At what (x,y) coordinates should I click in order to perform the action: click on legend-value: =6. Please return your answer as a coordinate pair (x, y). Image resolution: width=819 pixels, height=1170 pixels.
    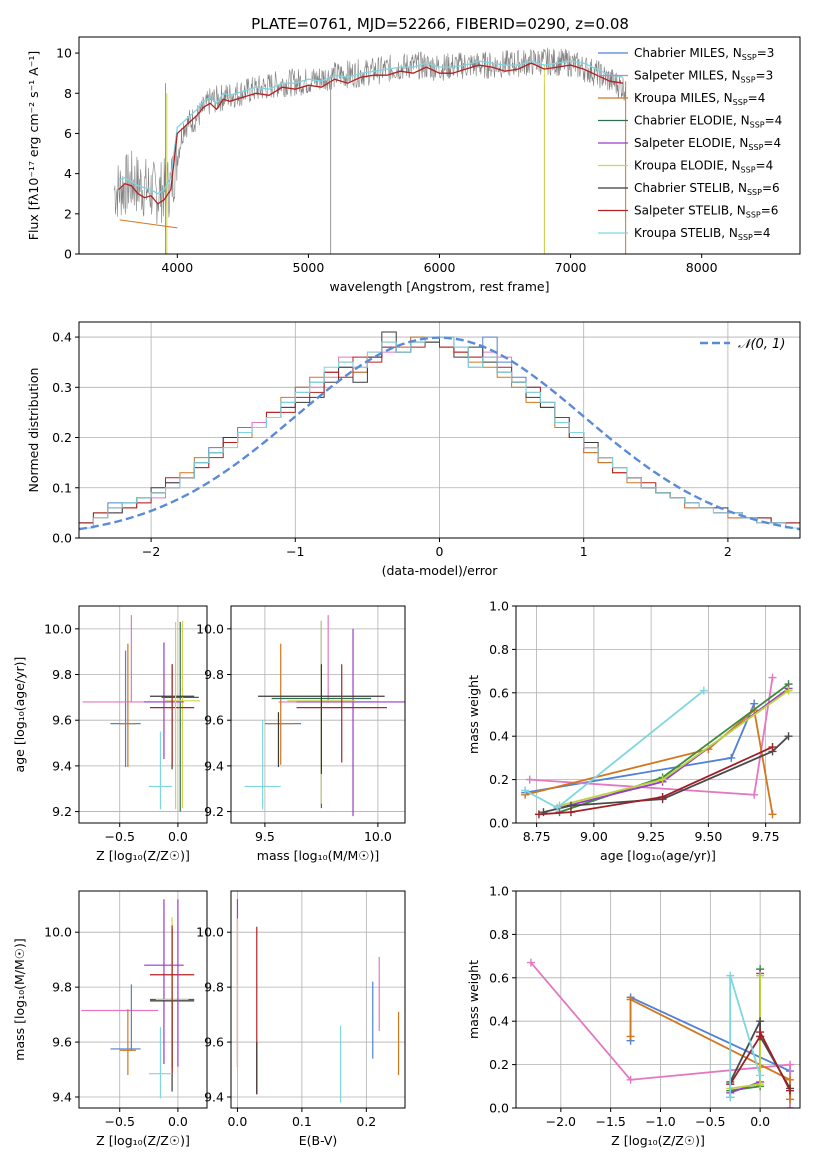
    Looking at the image, I should click on (771, 188).